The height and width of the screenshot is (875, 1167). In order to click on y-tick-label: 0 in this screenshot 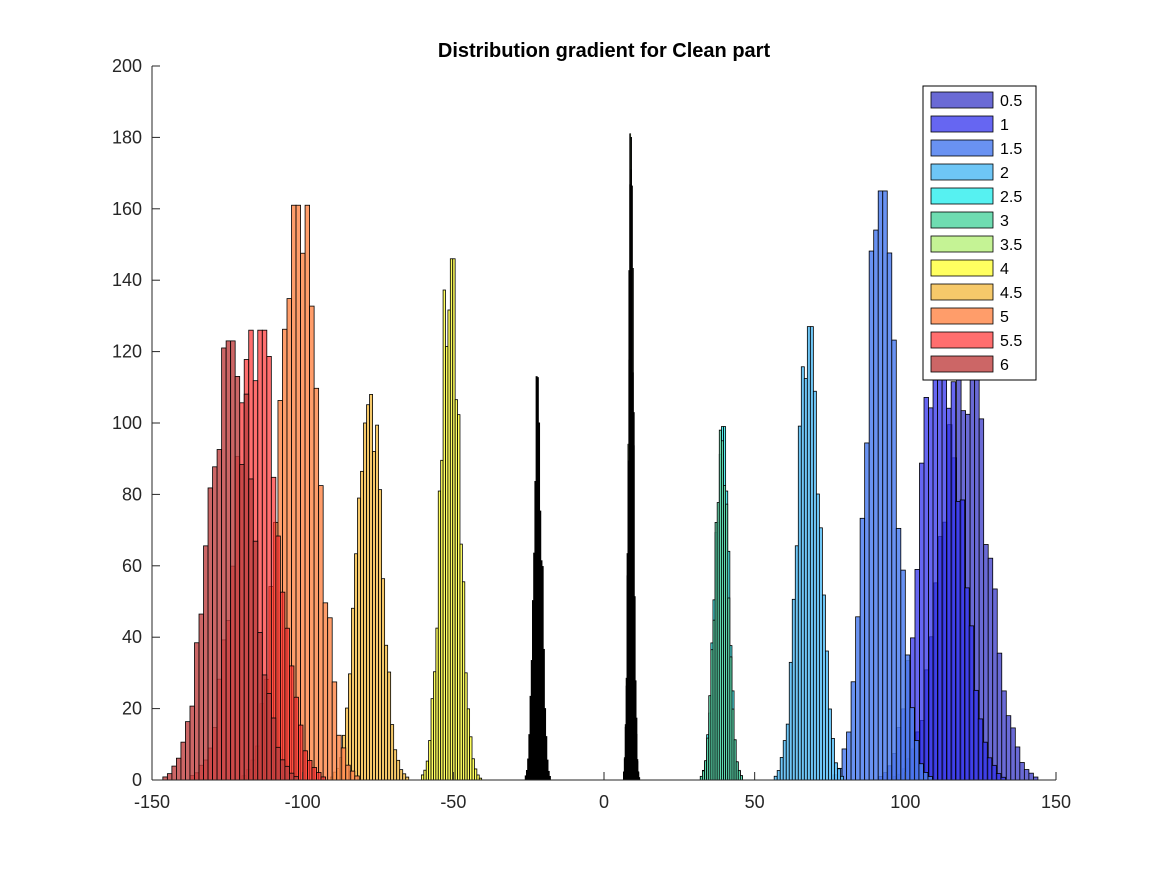, I will do `click(137, 780)`.